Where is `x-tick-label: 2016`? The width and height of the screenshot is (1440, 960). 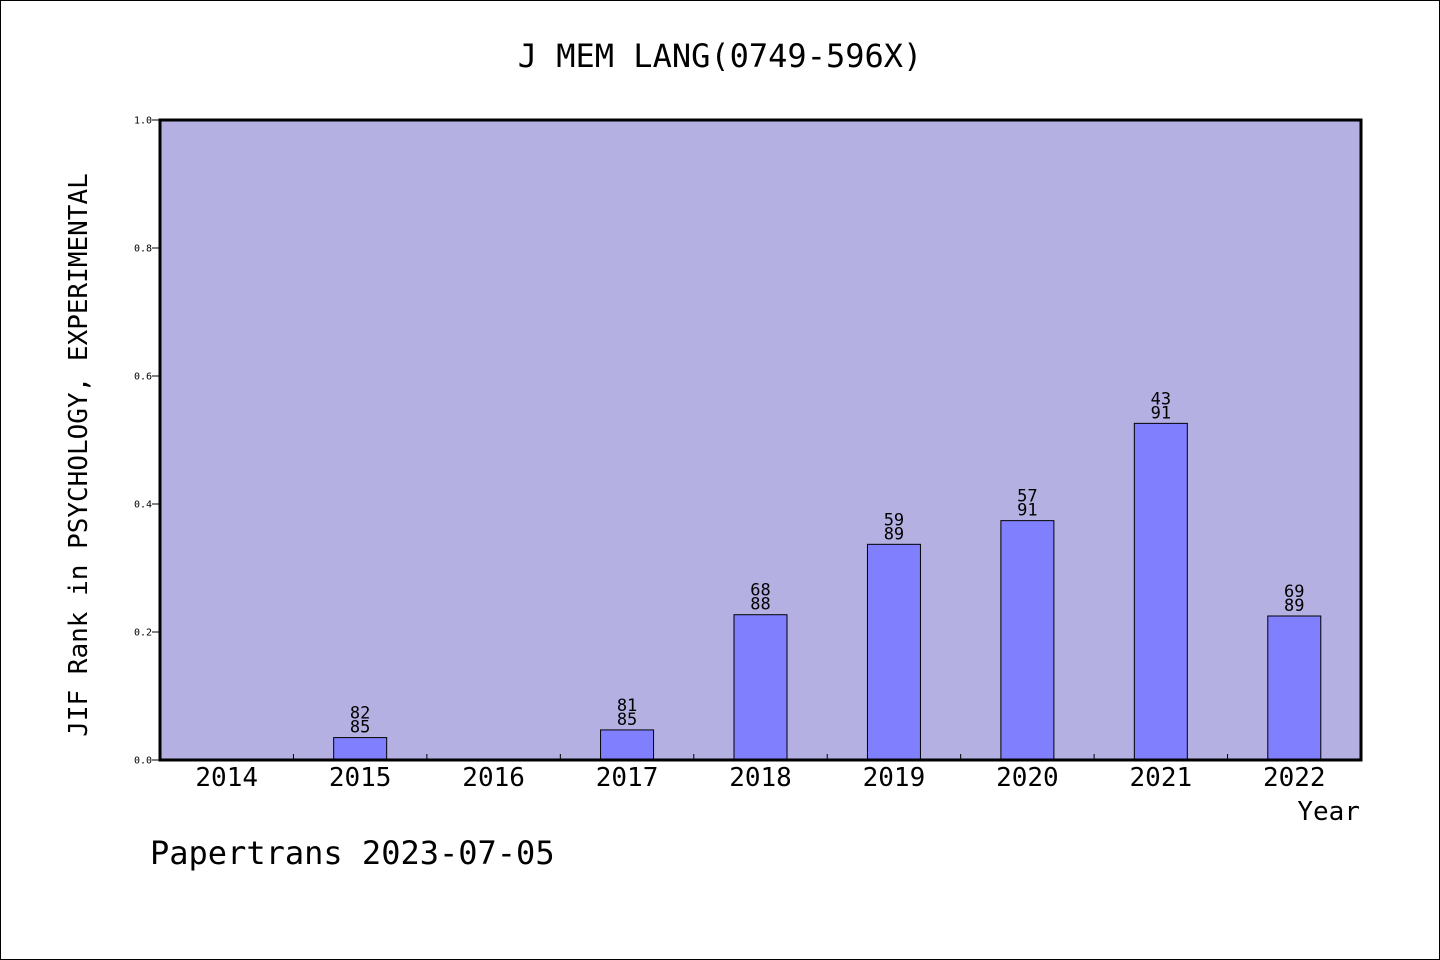 x-tick-label: 2016 is located at coordinates (493, 778).